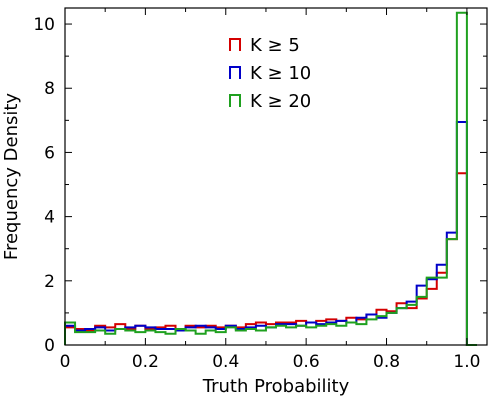 The image size is (500, 400). I want to click on x-tick-label: 0.6, so click(306, 362).